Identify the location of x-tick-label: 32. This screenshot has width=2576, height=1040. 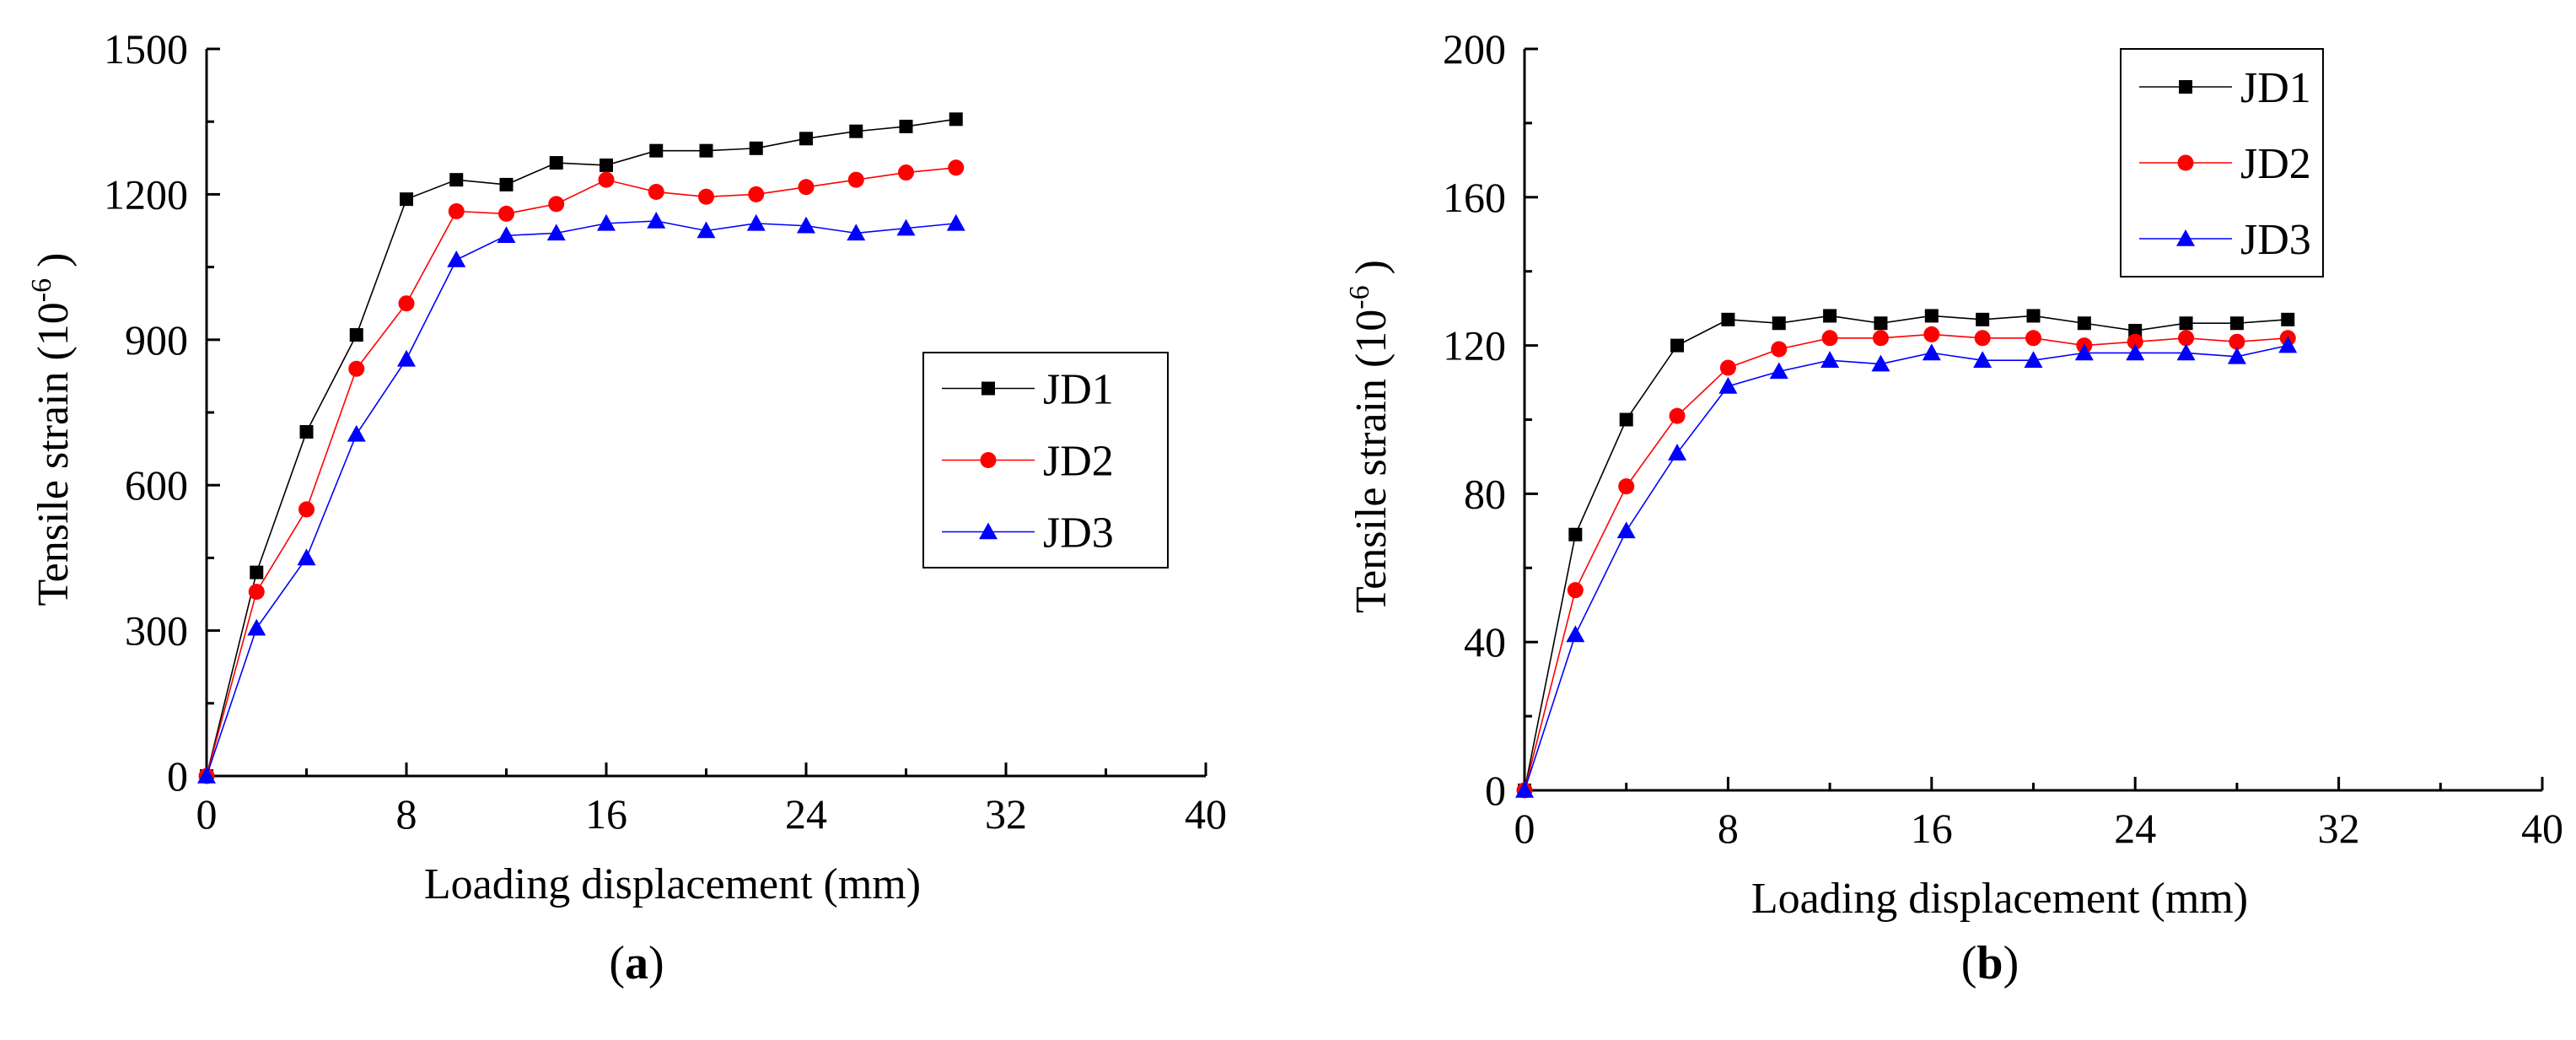
(1006, 814).